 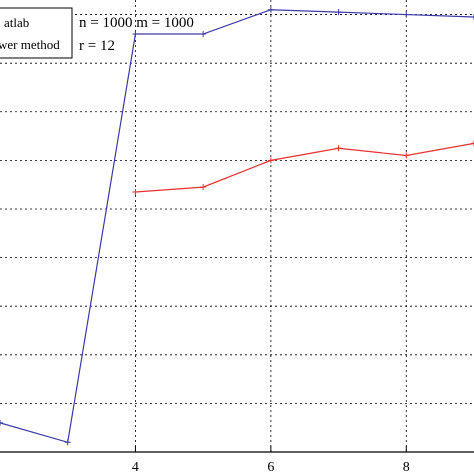 I want to click on annotation-rank: r = 12, so click(x=97, y=46).